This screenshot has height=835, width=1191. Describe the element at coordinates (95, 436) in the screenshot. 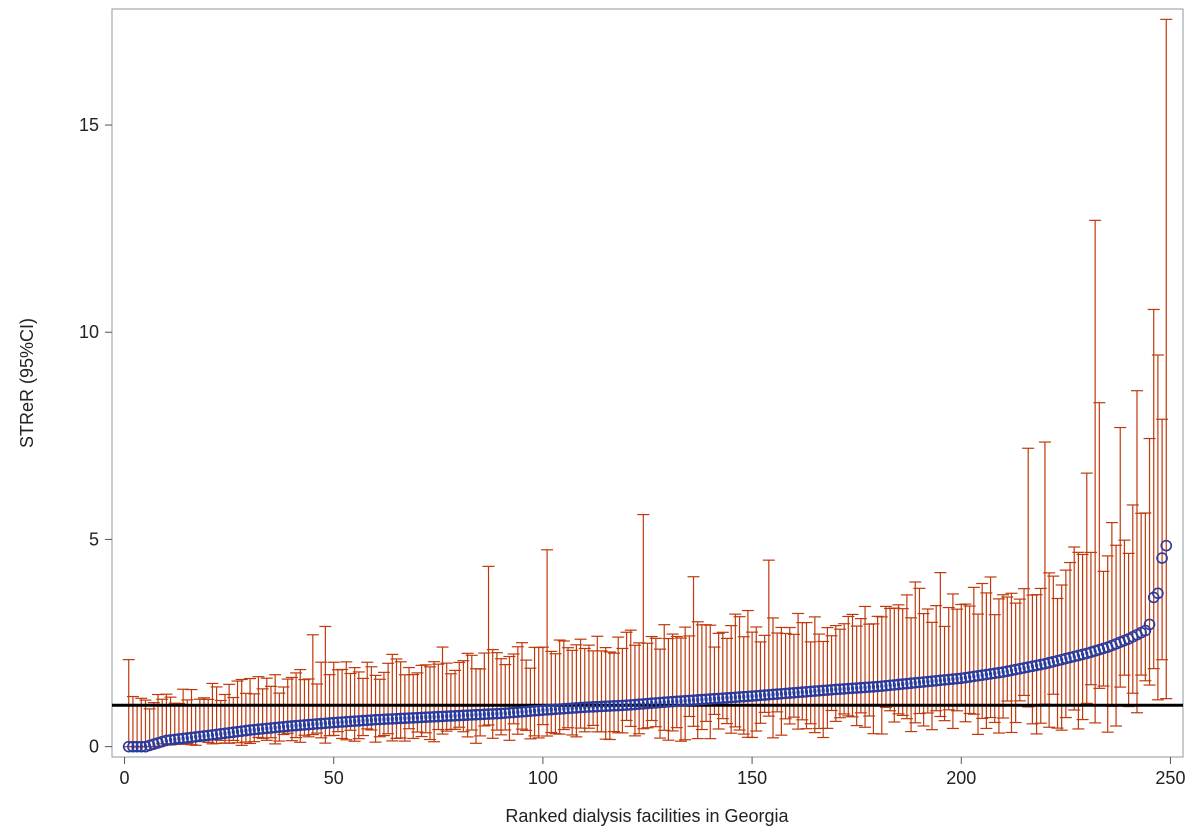

I see `y-axis: 0 5 10 15` at that location.